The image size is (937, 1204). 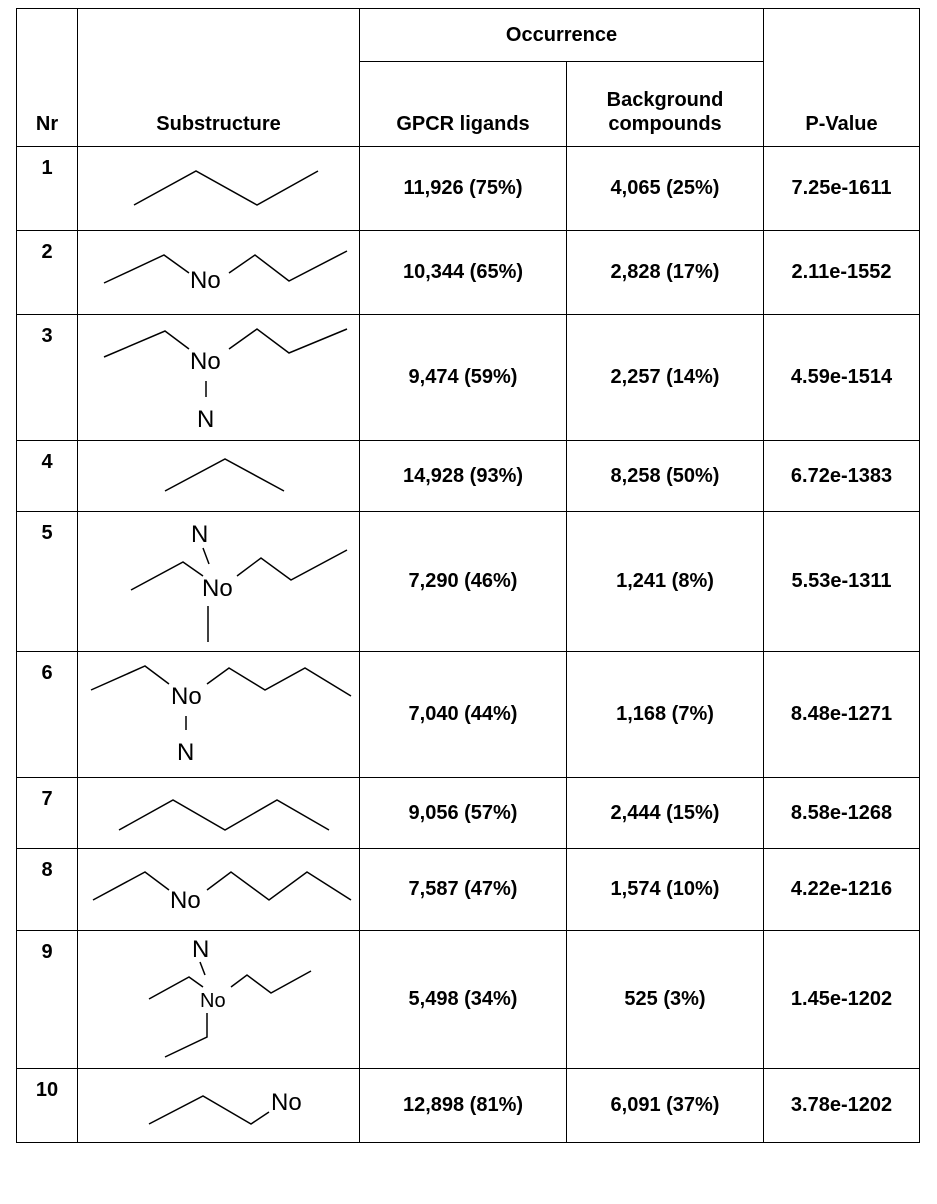 What do you see at coordinates (561, 35) in the screenshot?
I see `header-occurrence: Occurrence` at bounding box center [561, 35].